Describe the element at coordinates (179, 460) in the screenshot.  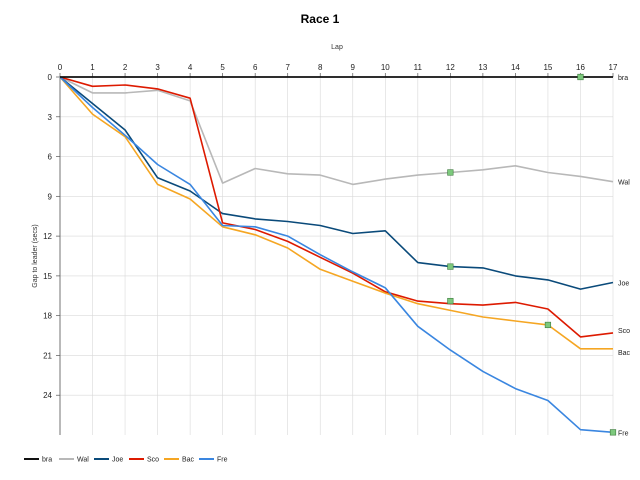
I see `legend-item-bac: Bac` at that location.